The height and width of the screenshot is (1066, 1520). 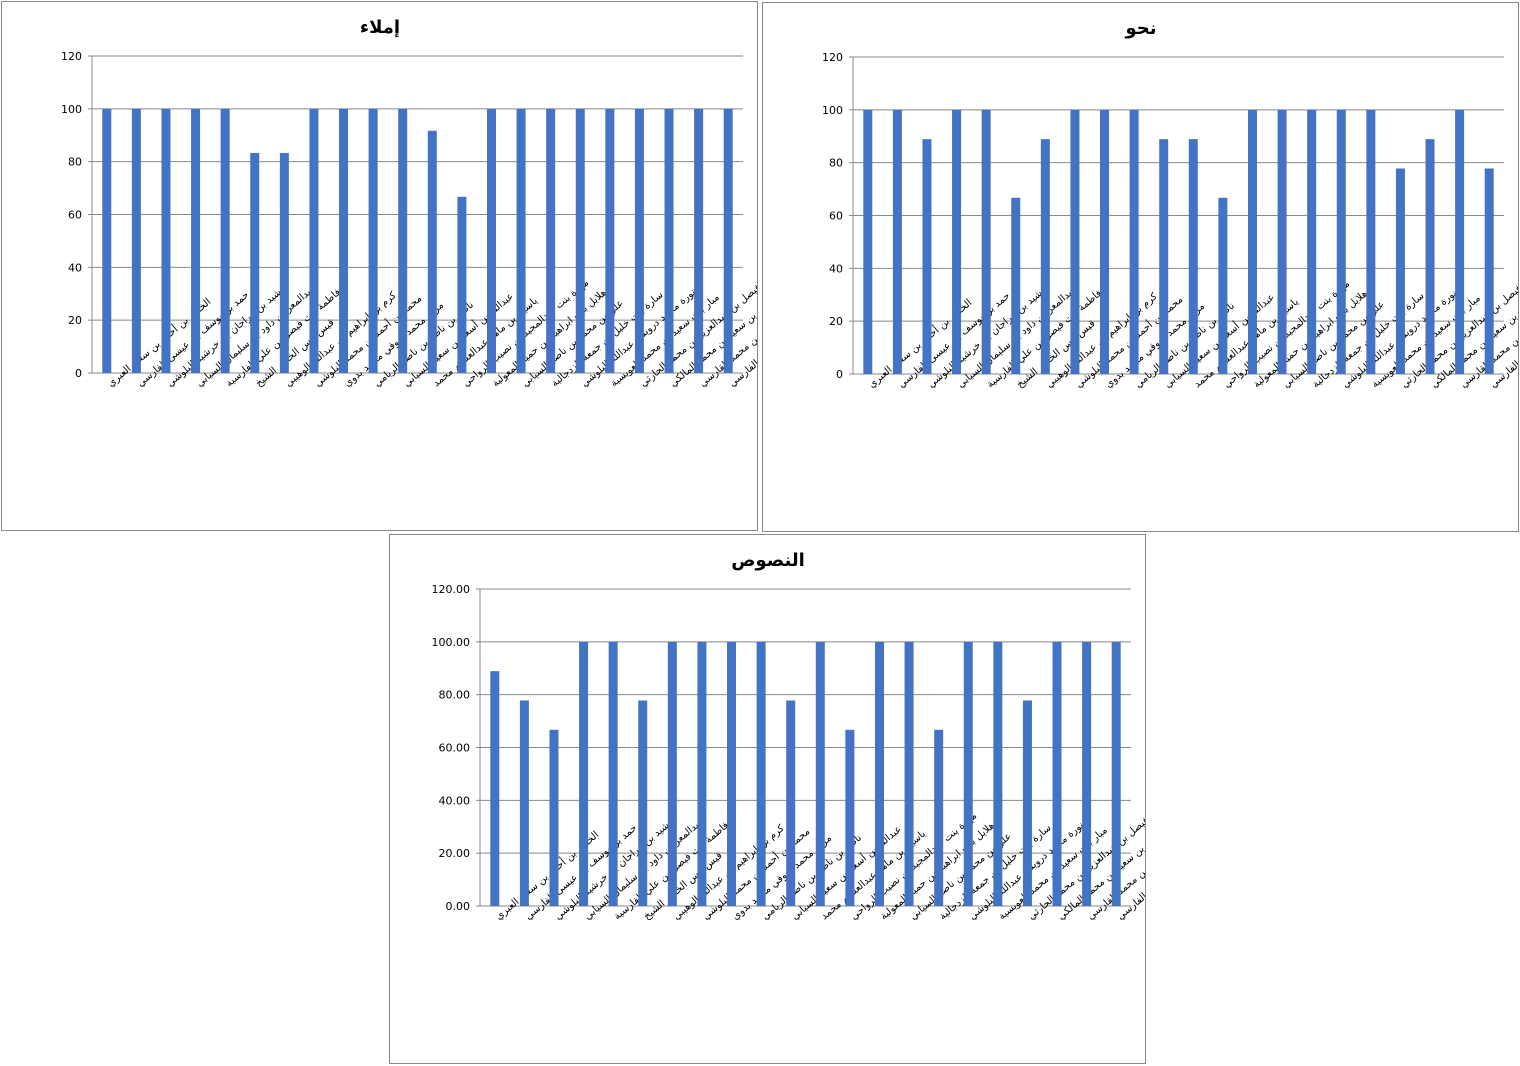 What do you see at coordinates (455, 853) in the screenshot?
I see `y-tick-label: 20.00` at bounding box center [455, 853].